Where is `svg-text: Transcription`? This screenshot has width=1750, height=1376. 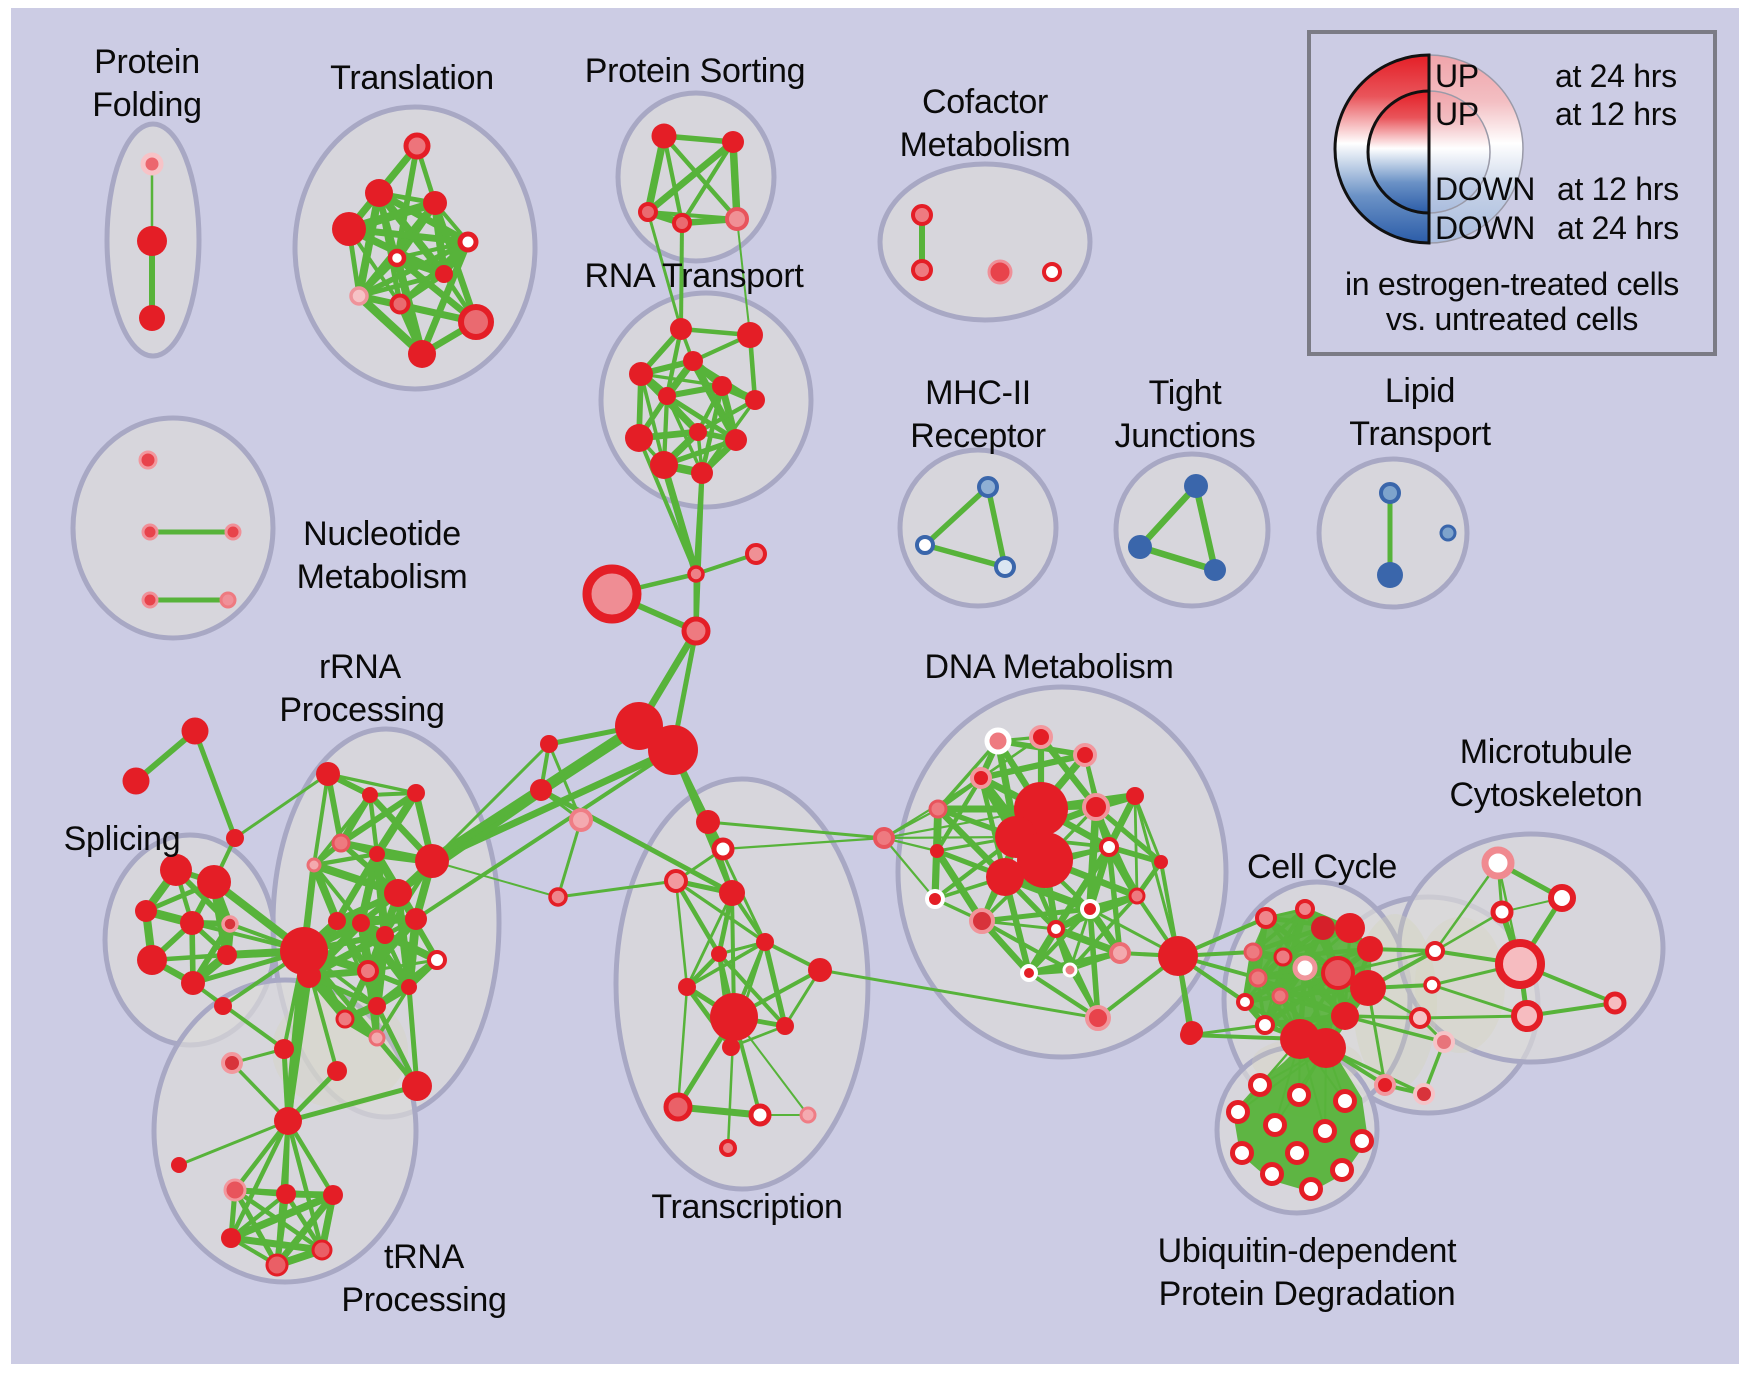 svg-text: Transcription is located at coordinates (746, 1207).